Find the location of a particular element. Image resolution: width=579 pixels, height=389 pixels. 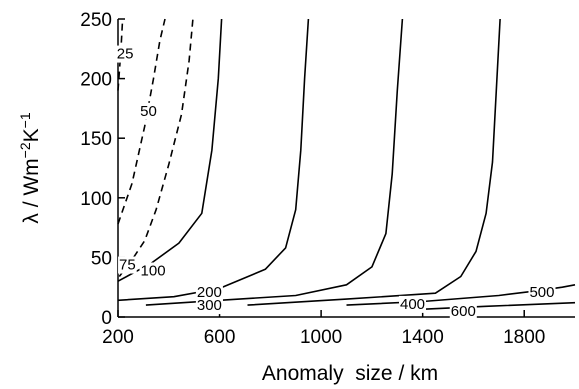

contour-label-300: 300 is located at coordinates (209, 305).